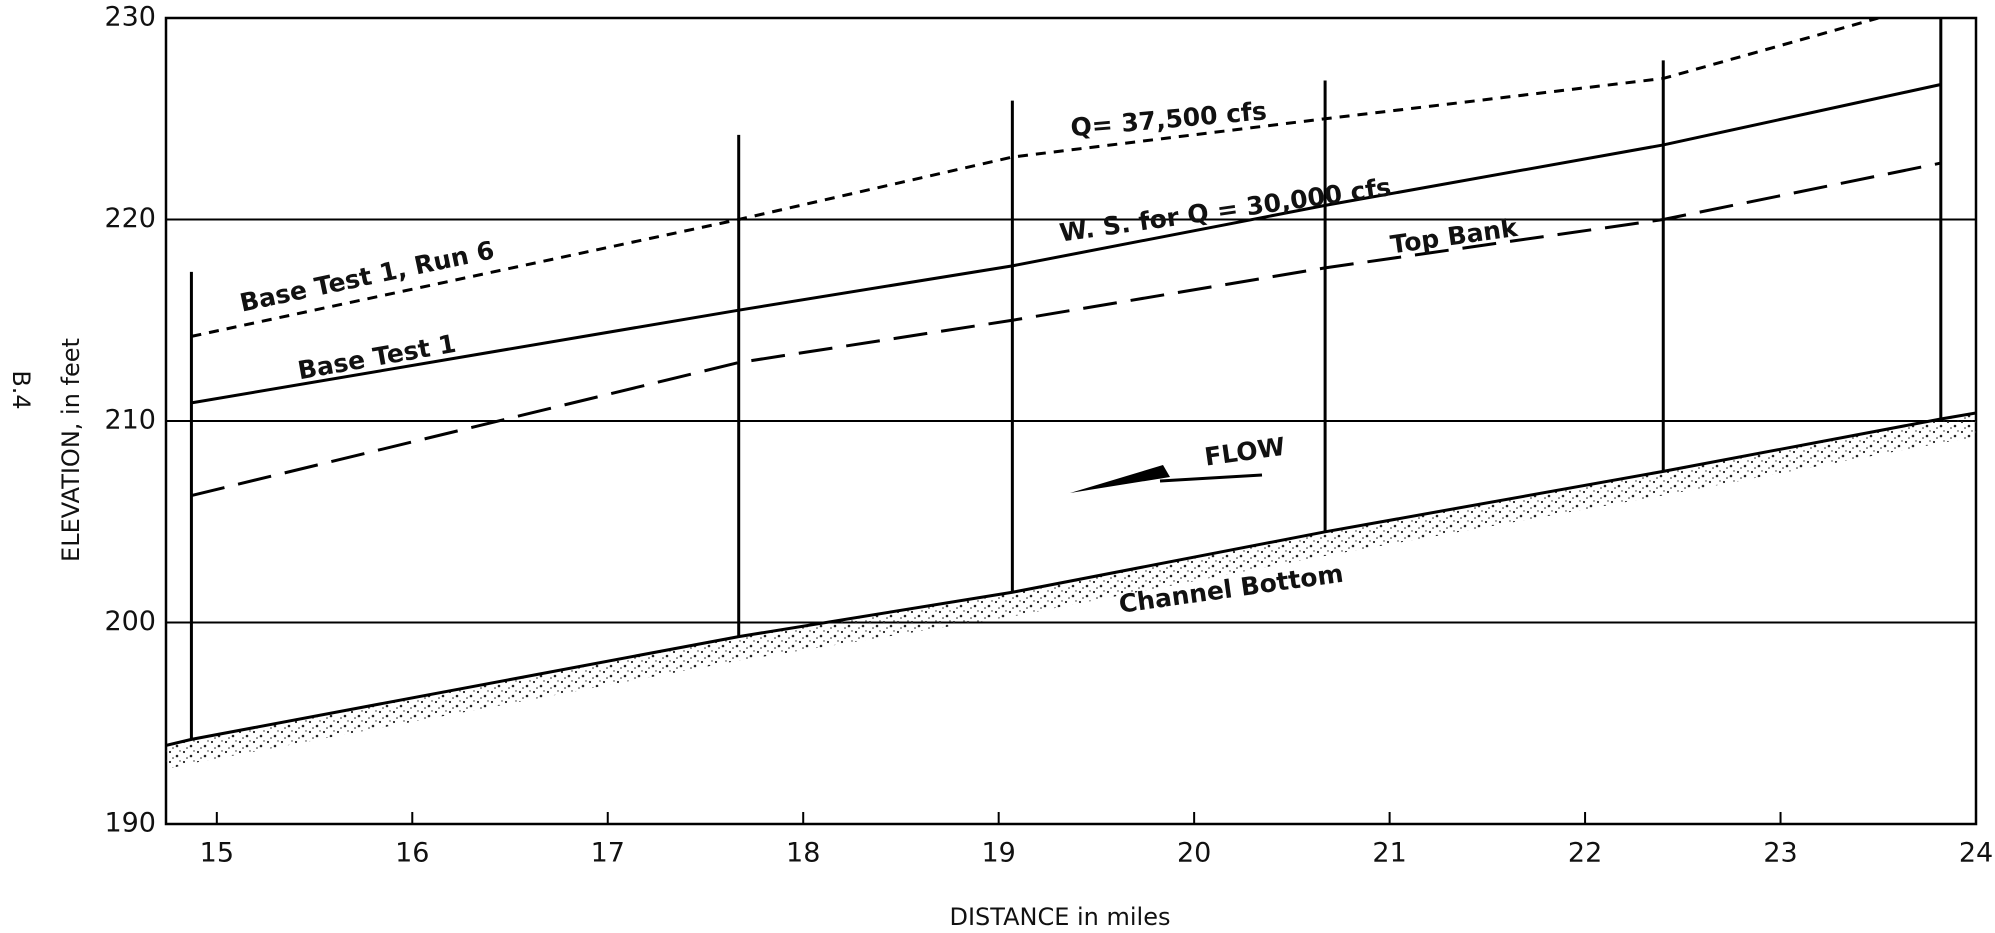 Image resolution: width=1995 pixels, height=933 pixels. What do you see at coordinates (1120, 479) in the screenshot?
I see `flow-arrow` at bounding box center [1120, 479].